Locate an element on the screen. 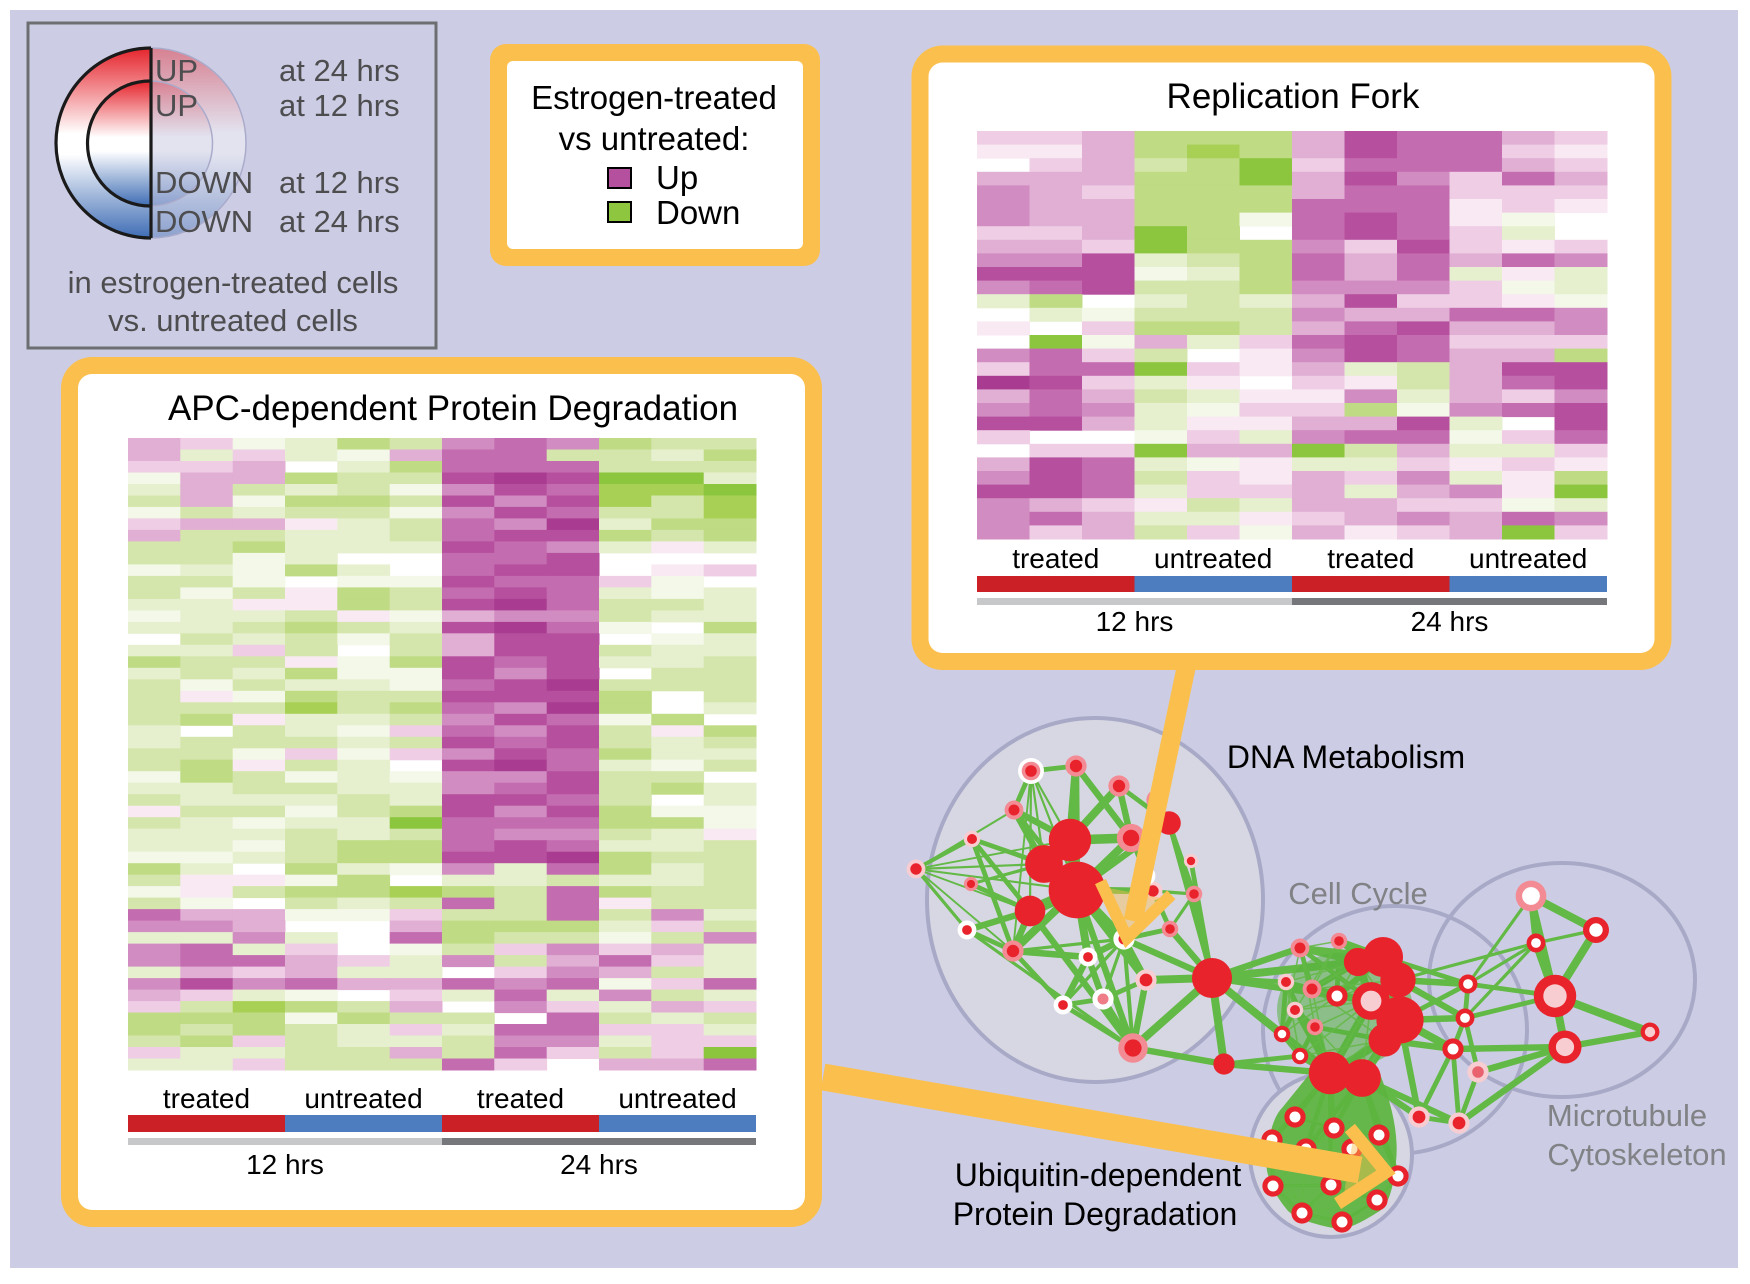 The image size is (1750, 1284). svg-text: Cytoskeleton is located at coordinates (1636, 1154).